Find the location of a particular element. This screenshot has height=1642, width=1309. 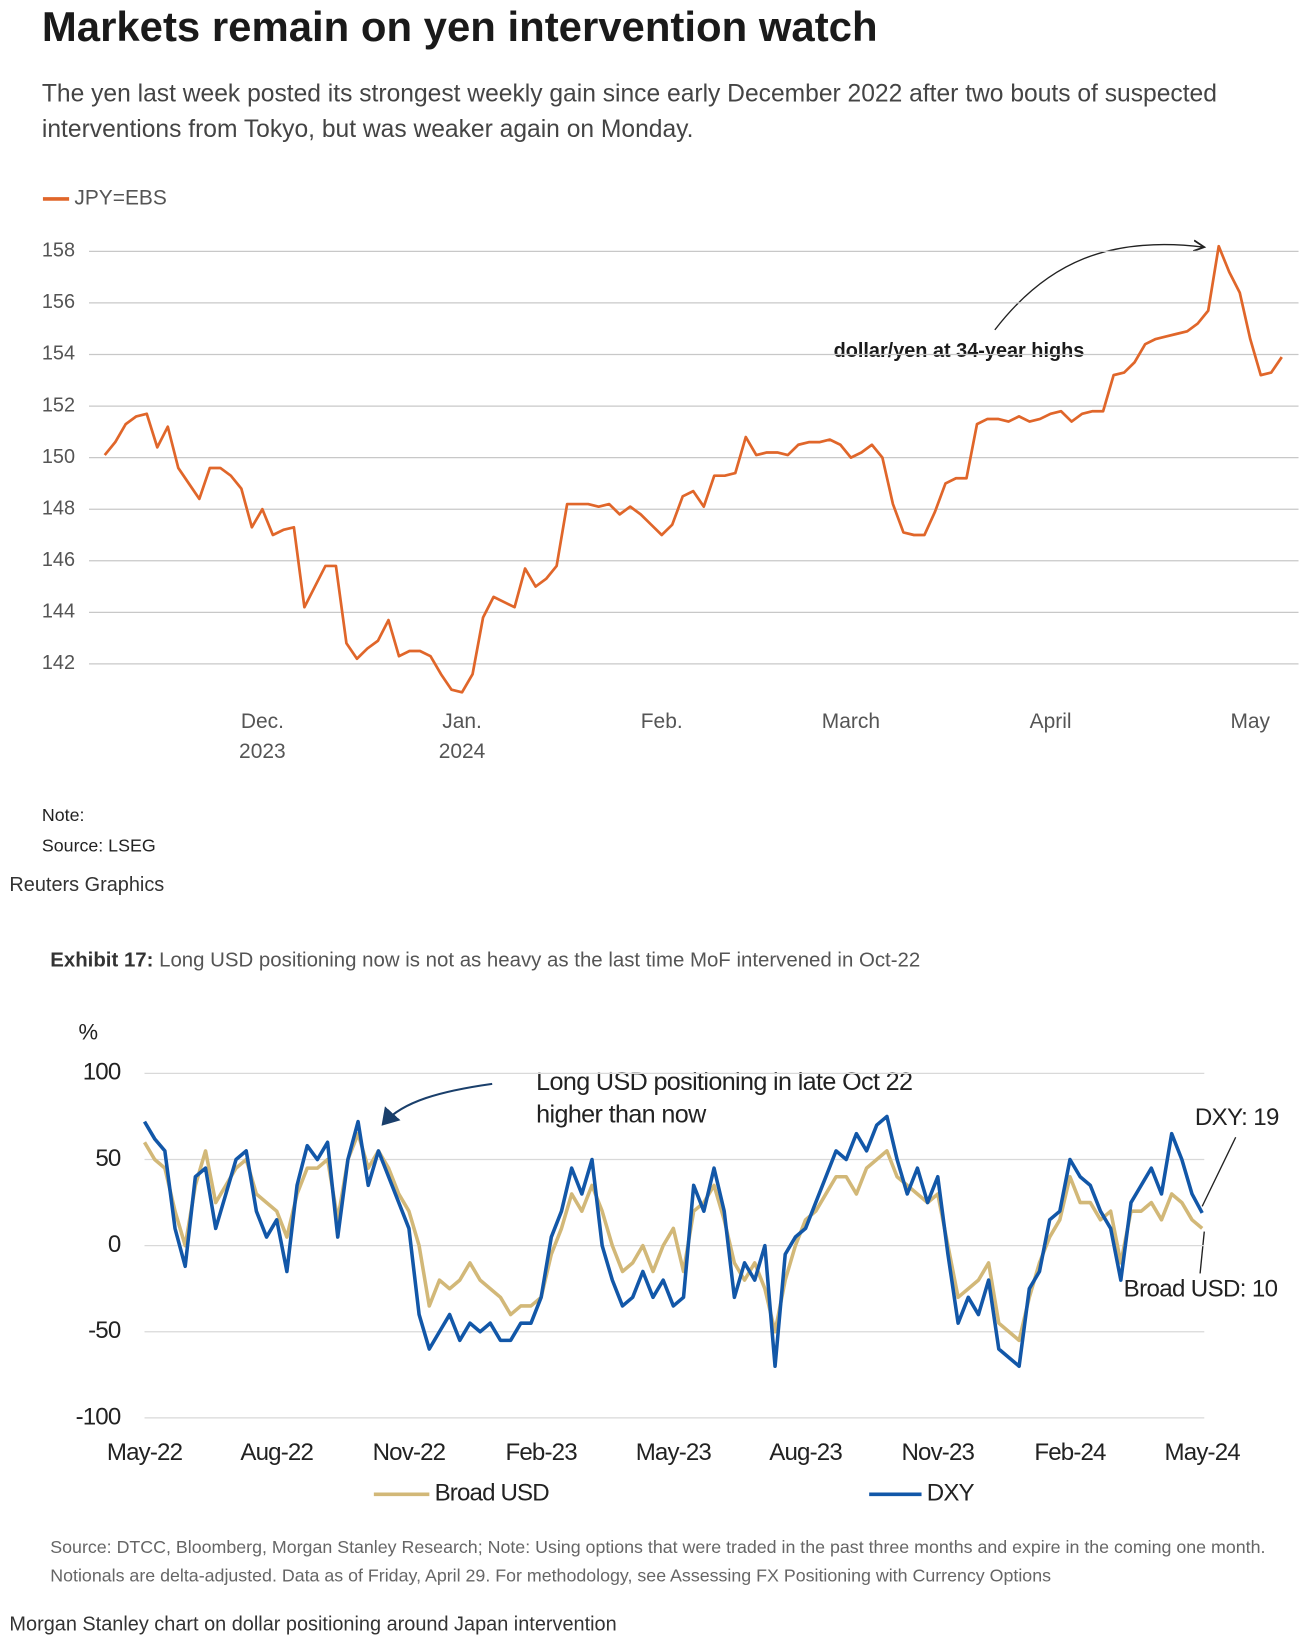

credit: Reuters Graphics is located at coordinates (87, 885).